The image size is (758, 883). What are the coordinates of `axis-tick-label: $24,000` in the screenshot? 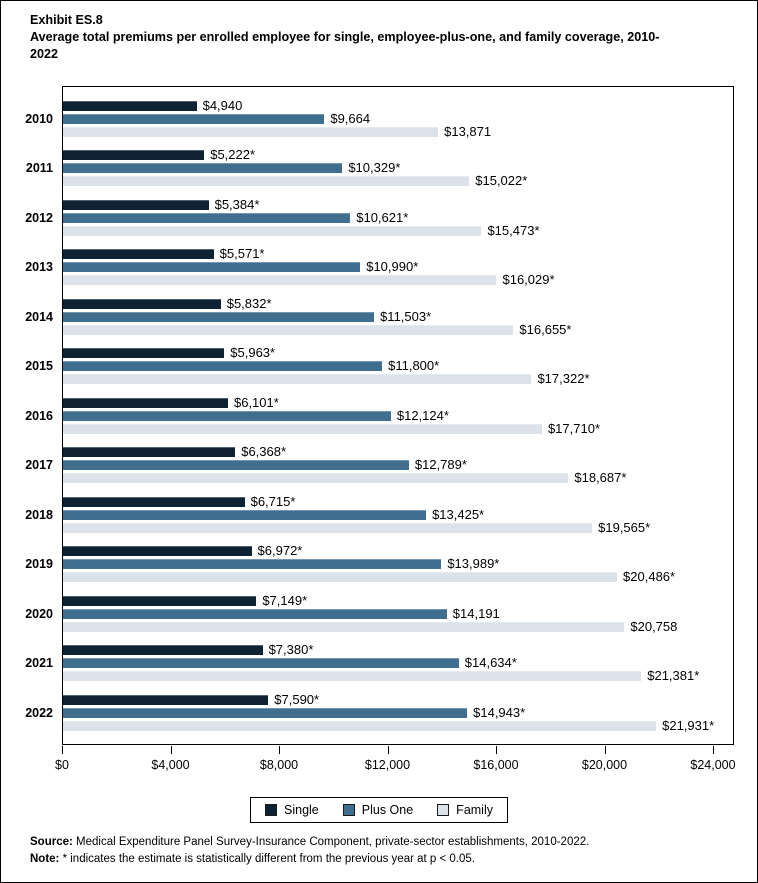 It's located at (713, 765).